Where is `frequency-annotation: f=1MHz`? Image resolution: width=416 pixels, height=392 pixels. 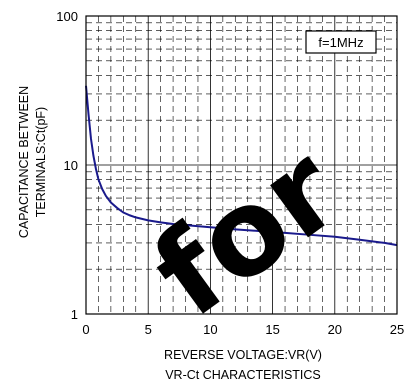 frequency-annotation: f=1MHz is located at coordinates (341, 42).